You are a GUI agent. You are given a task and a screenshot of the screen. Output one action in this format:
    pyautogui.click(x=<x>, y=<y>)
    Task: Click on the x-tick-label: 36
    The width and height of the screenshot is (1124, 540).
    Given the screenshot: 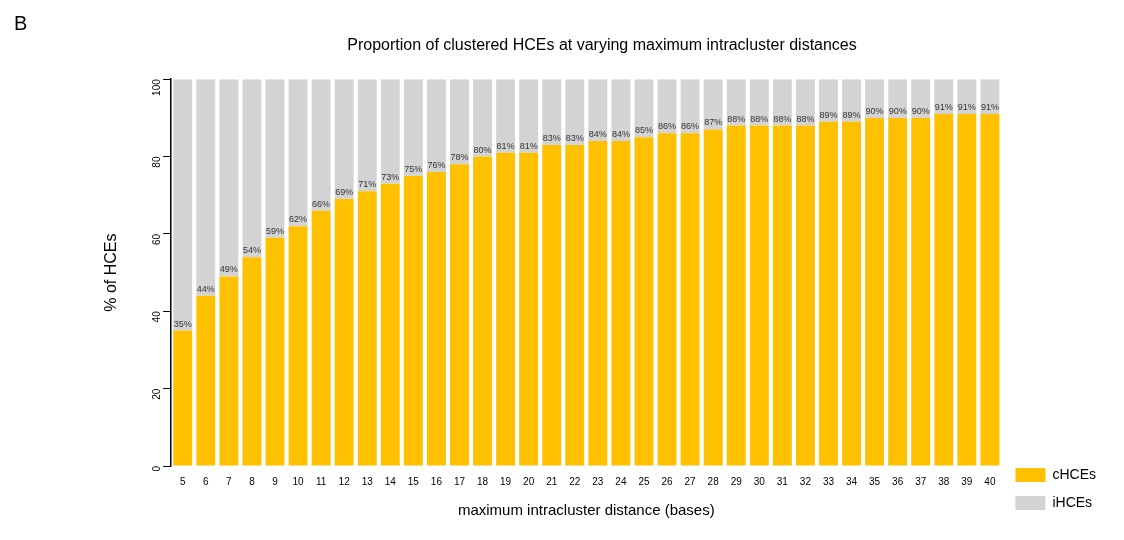 What is the action you would take?
    pyautogui.click(x=898, y=481)
    